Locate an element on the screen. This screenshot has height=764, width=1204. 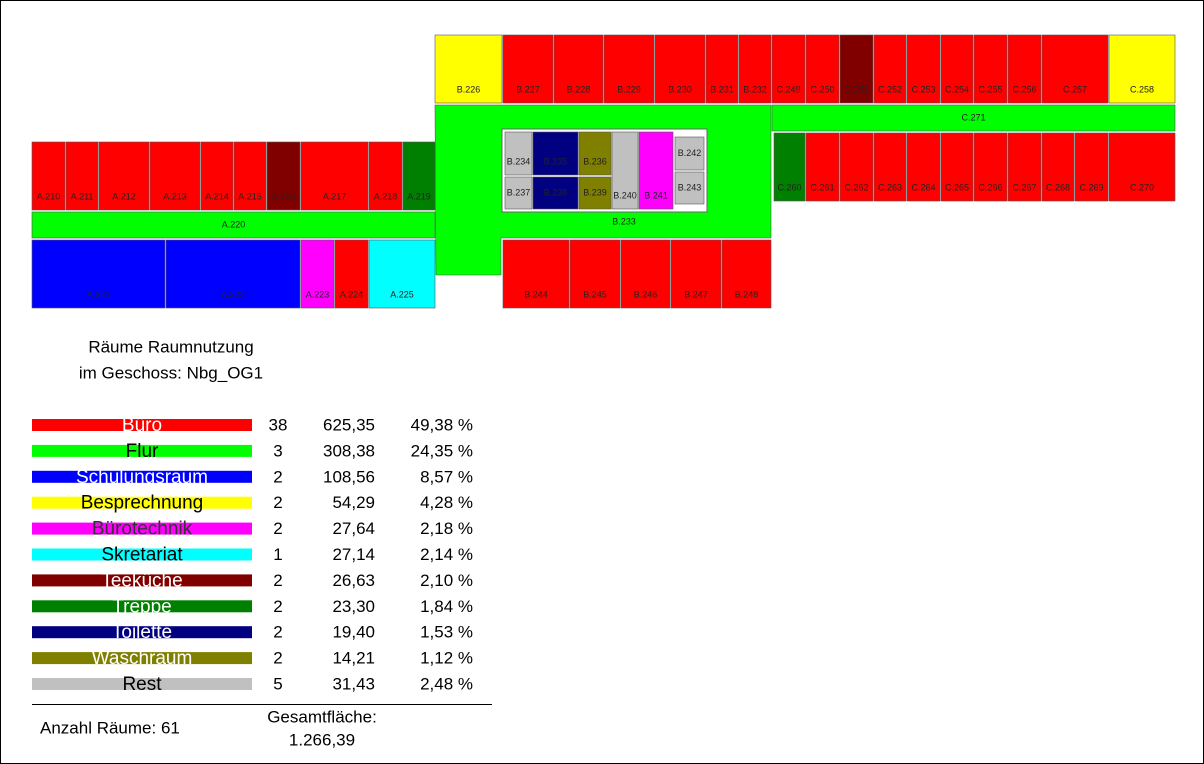
room-label: A.221 is located at coordinates (99, 294).